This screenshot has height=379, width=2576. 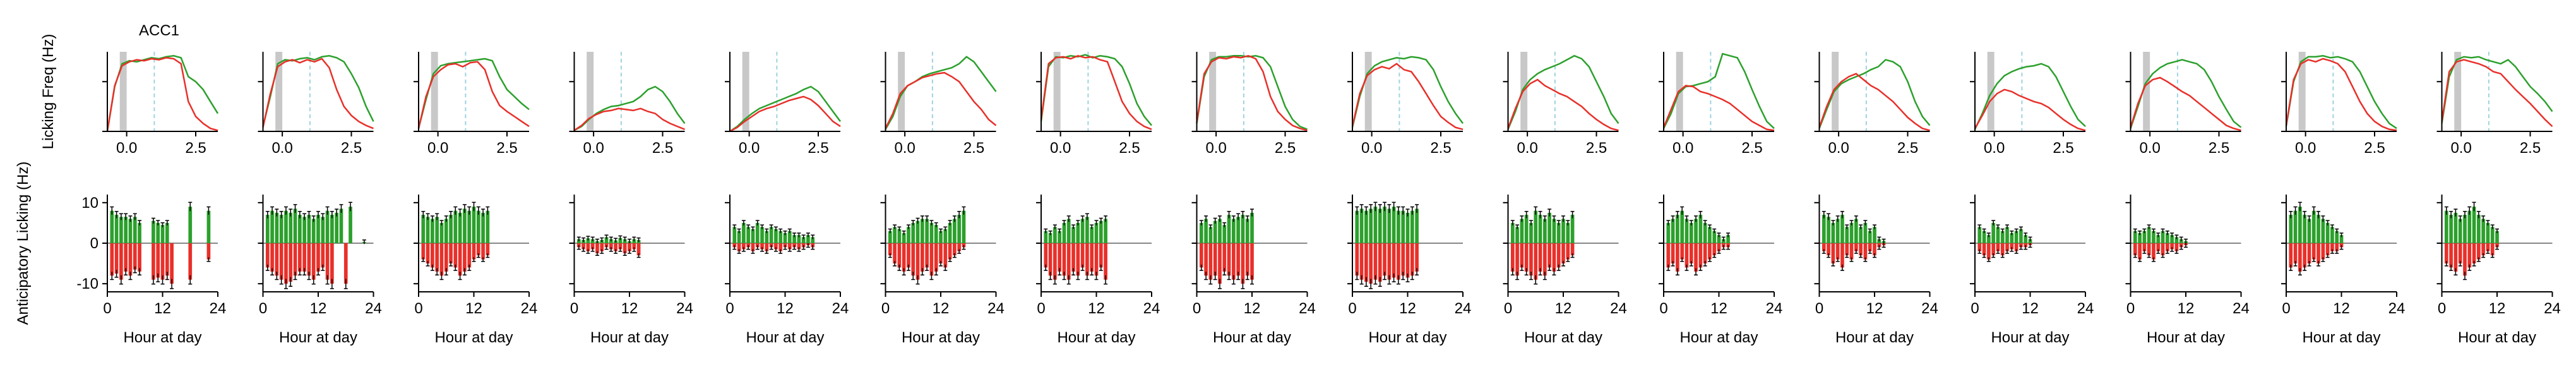 What do you see at coordinates (87, 283) in the screenshot?
I see `y-tick-label: -10` at bounding box center [87, 283].